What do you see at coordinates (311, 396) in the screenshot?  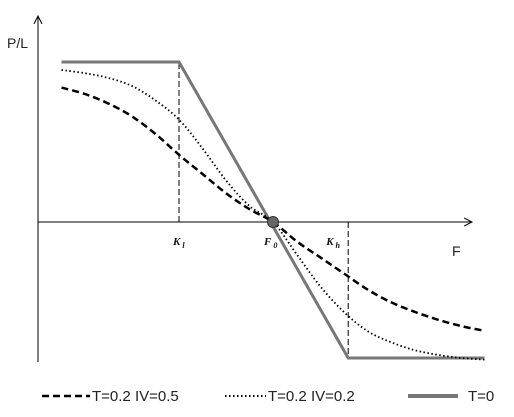 I see `legend-label-iv02: T=0.2 IV=0.2` at bounding box center [311, 396].